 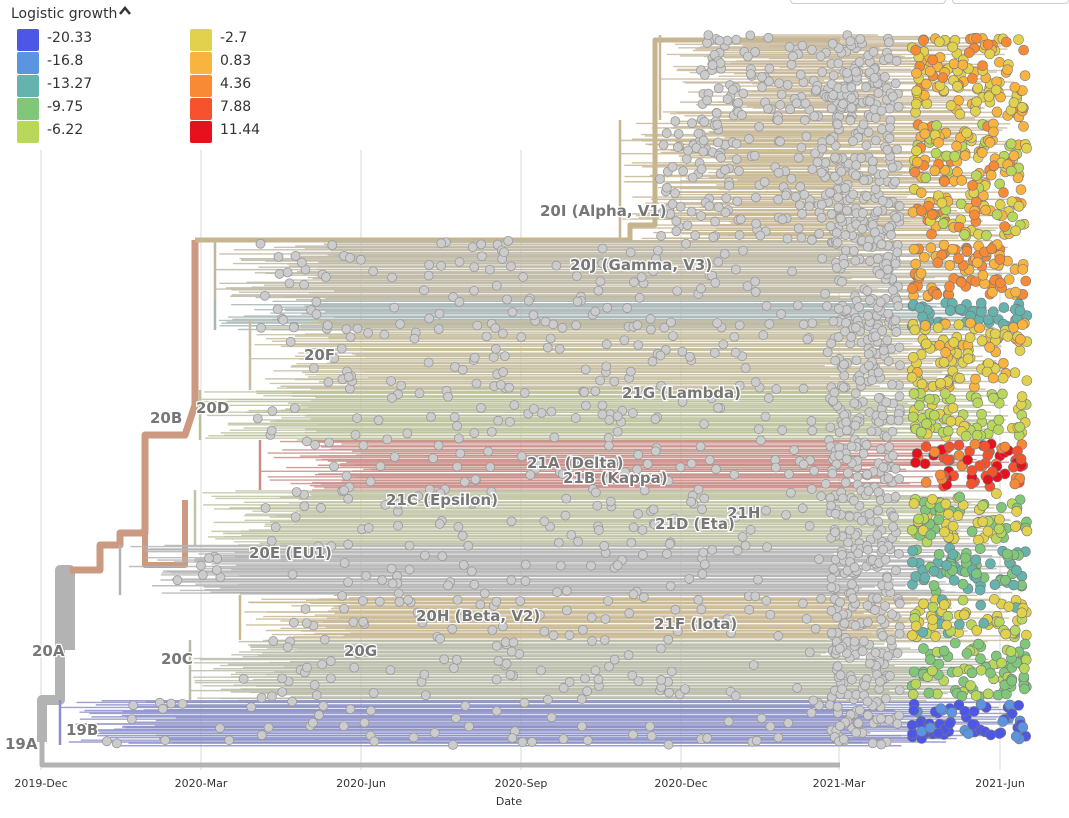 What do you see at coordinates (48, 651) in the screenshot?
I see `clade-label: 20A` at bounding box center [48, 651].